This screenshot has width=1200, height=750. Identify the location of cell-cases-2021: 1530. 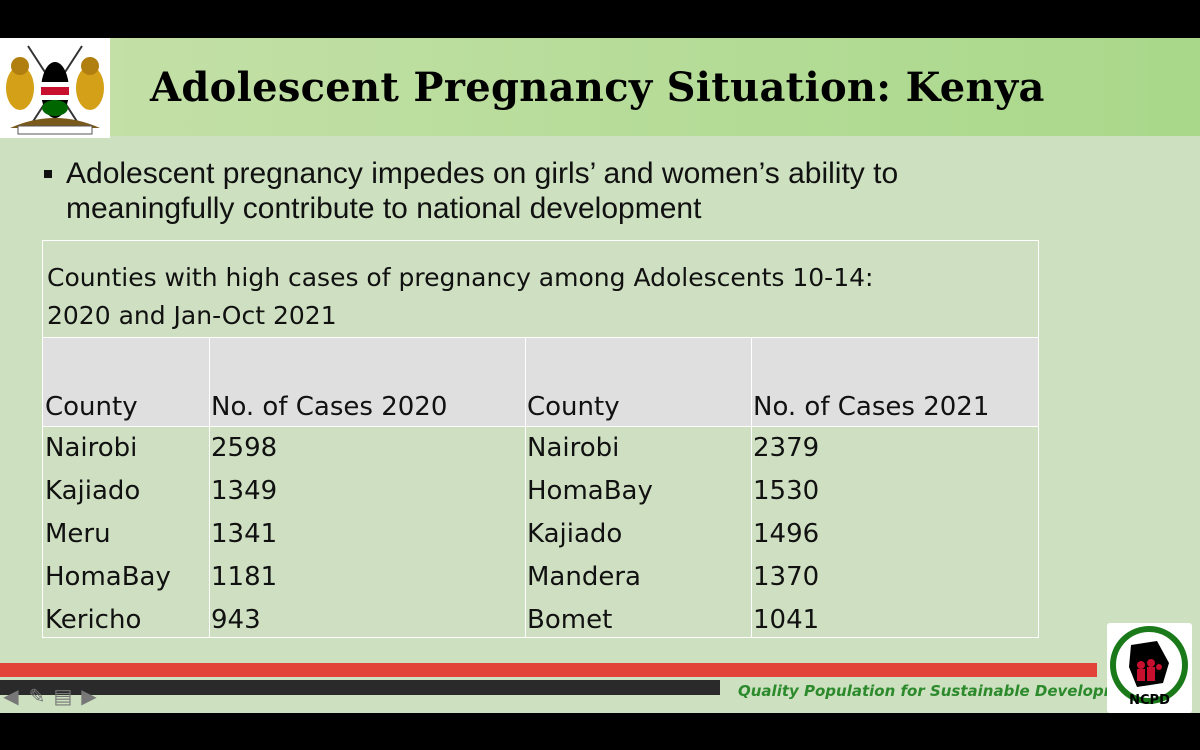
(786, 491).